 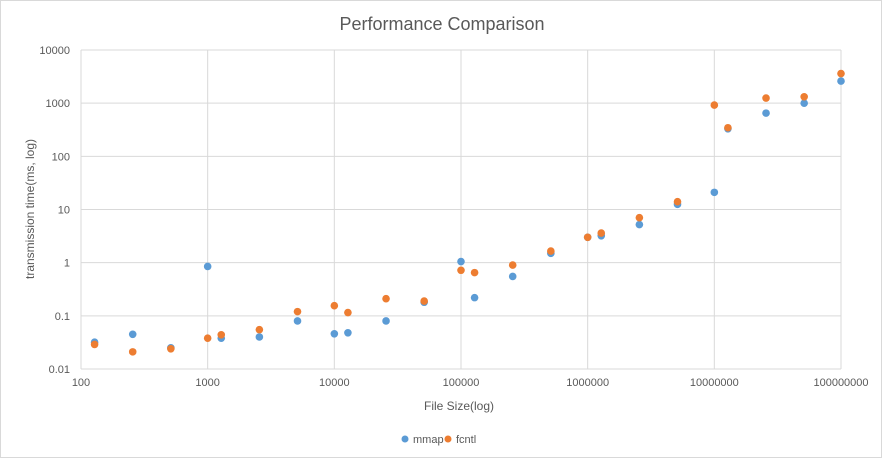 I want to click on x-tick-label: 1000, so click(x=207, y=383).